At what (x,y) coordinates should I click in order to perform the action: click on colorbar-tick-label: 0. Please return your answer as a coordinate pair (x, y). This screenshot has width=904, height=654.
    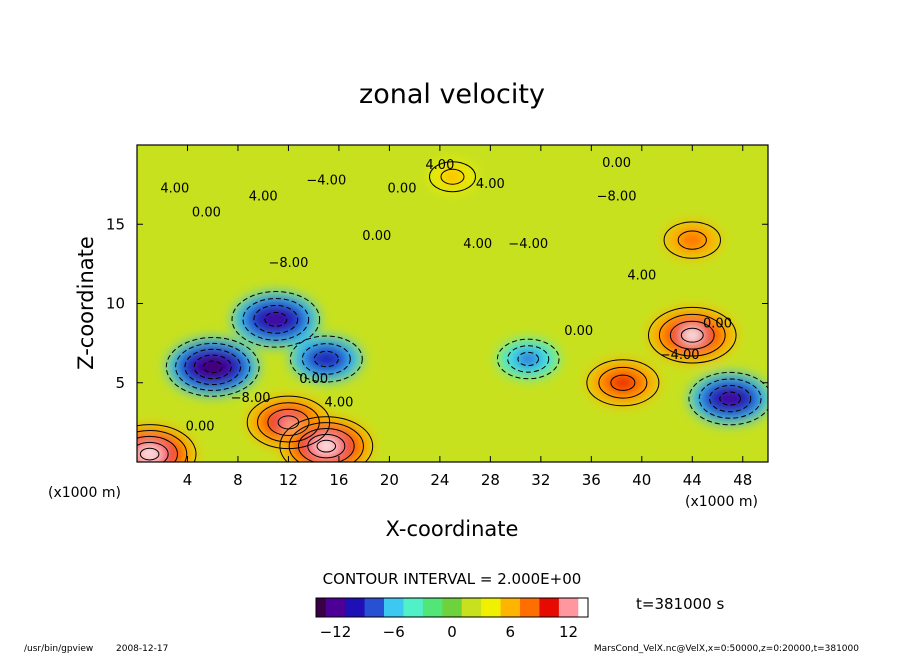
    Looking at the image, I should click on (452, 632).